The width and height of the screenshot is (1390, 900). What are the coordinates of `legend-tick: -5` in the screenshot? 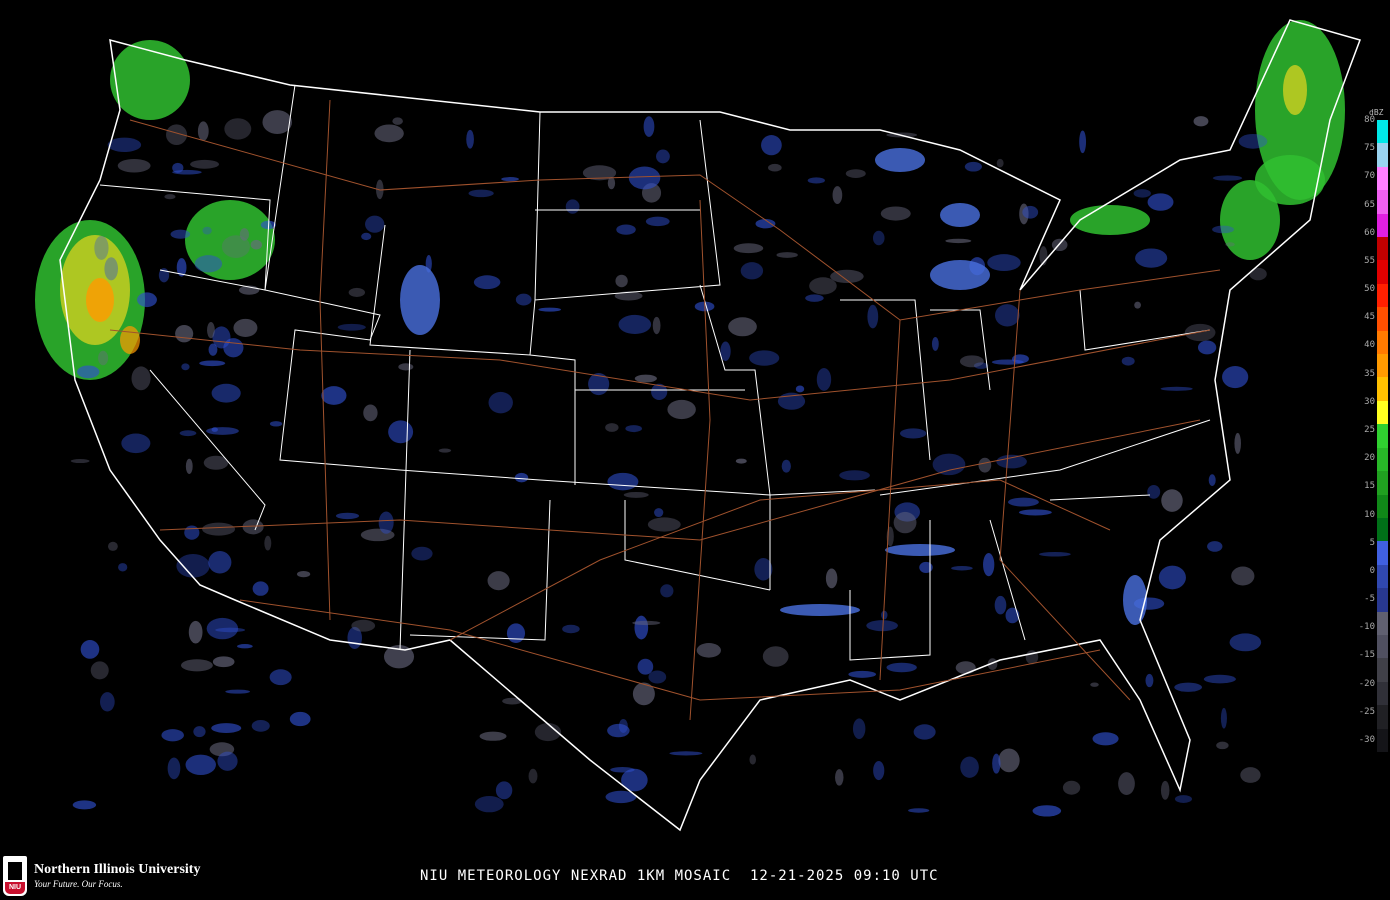 It's located at (1369, 599).